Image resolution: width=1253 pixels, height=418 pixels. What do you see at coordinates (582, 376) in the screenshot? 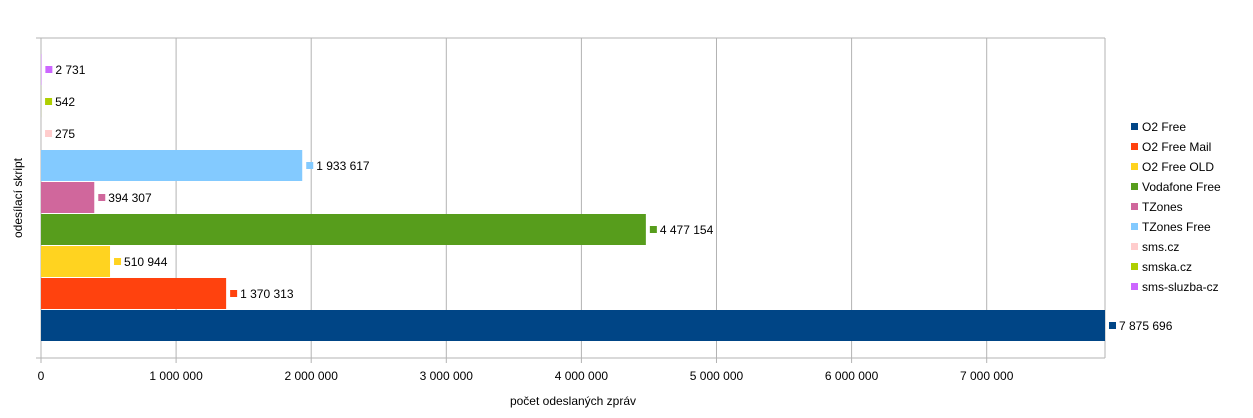
I see `x-tick-label: 4 000 000` at bounding box center [582, 376].